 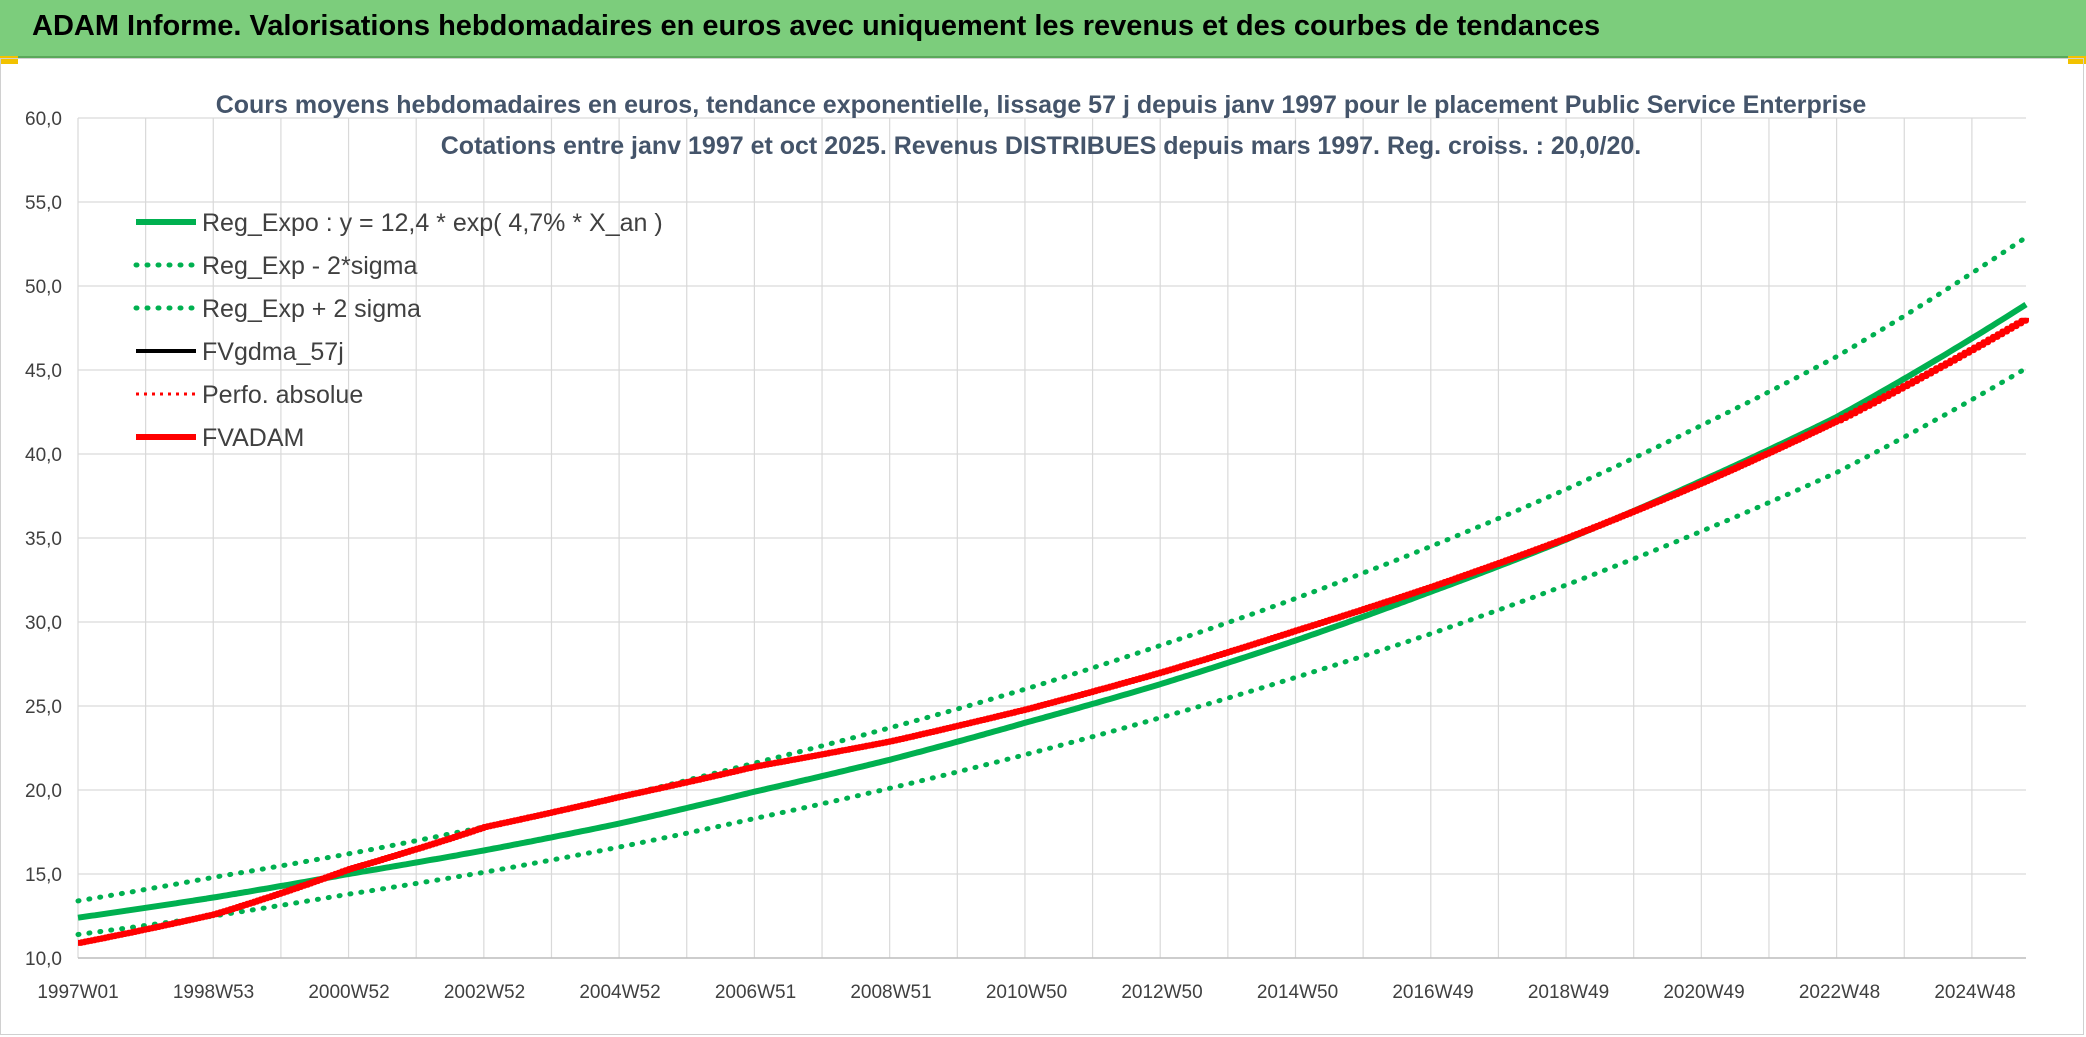 I want to click on x-tick-label: 1998W53, so click(x=213, y=992).